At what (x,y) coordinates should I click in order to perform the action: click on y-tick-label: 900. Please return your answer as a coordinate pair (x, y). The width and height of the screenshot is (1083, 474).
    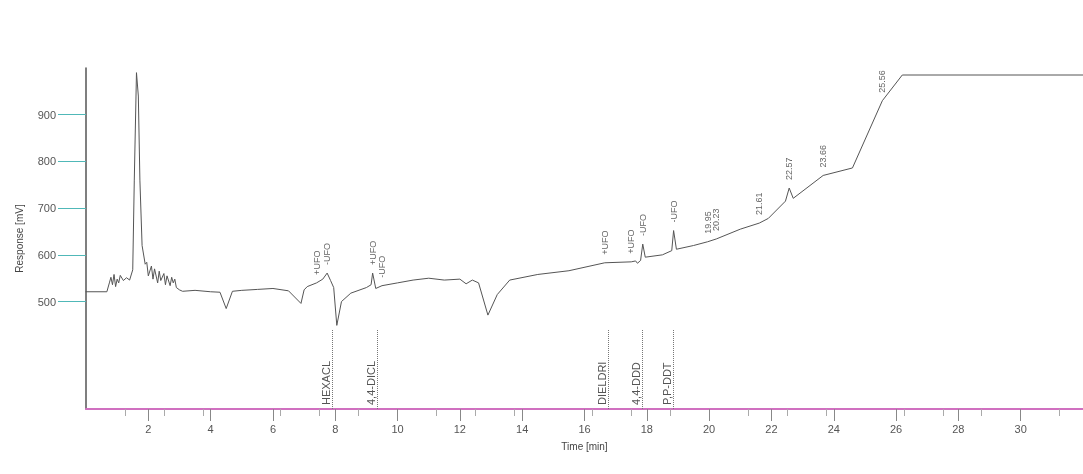
    Looking at the image, I should click on (46, 114).